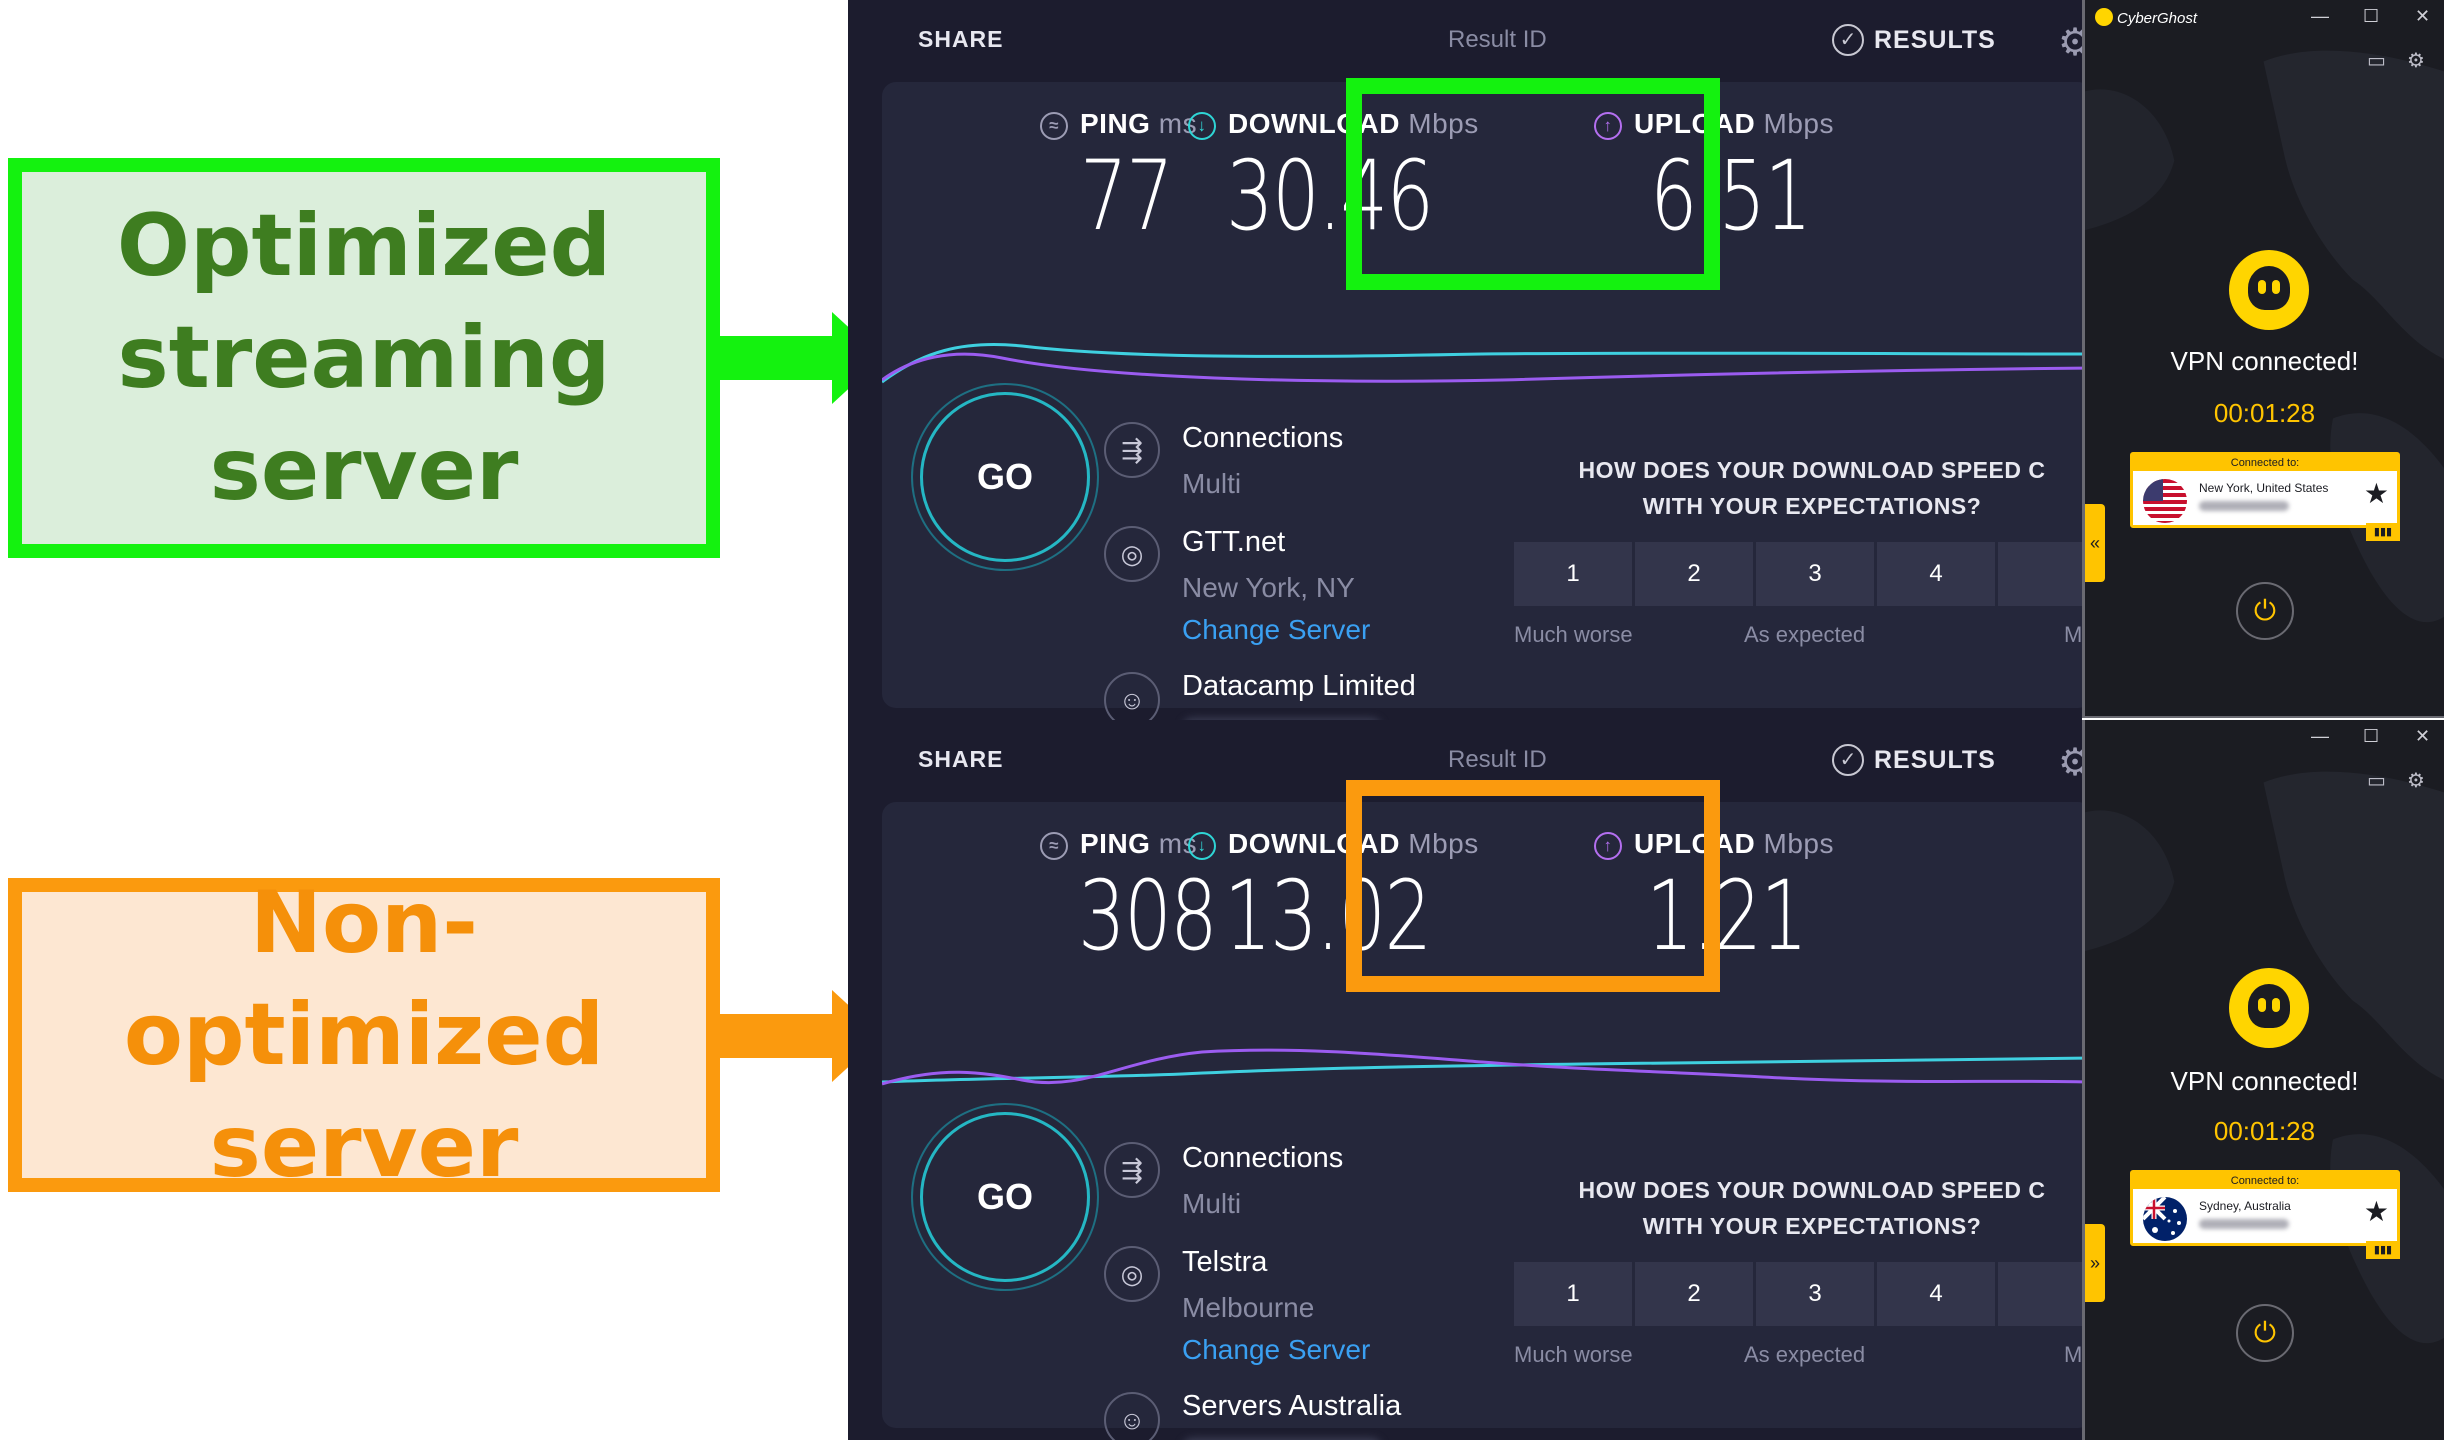  What do you see at coordinates (1248, 1307) in the screenshot?
I see `isp-location: Melbourne` at bounding box center [1248, 1307].